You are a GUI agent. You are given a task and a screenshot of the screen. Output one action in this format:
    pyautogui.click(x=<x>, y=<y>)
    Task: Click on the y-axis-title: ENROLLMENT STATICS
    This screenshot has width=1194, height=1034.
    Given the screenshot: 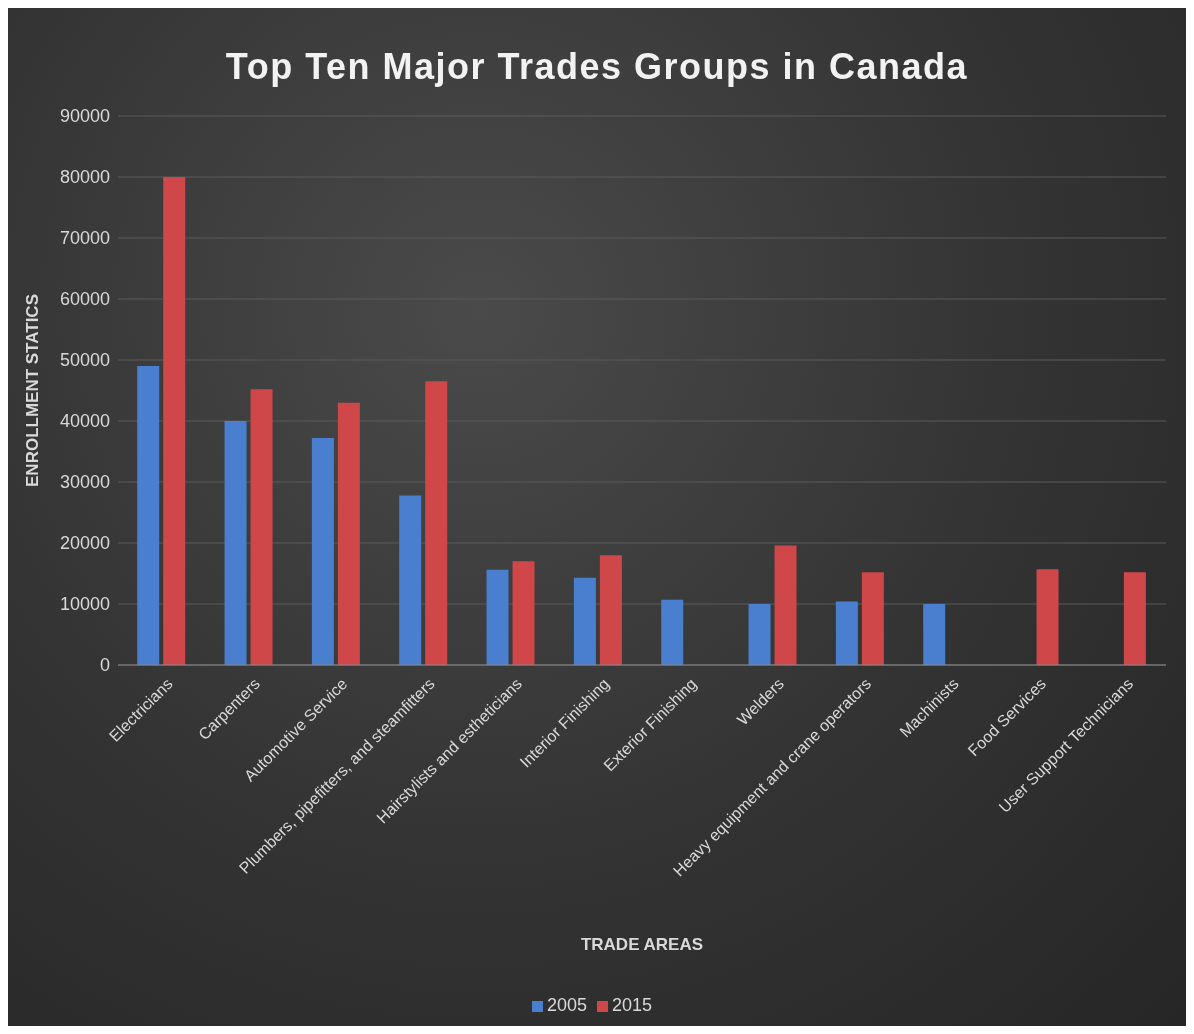 What is the action you would take?
    pyautogui.click(x=33, y=390)
    